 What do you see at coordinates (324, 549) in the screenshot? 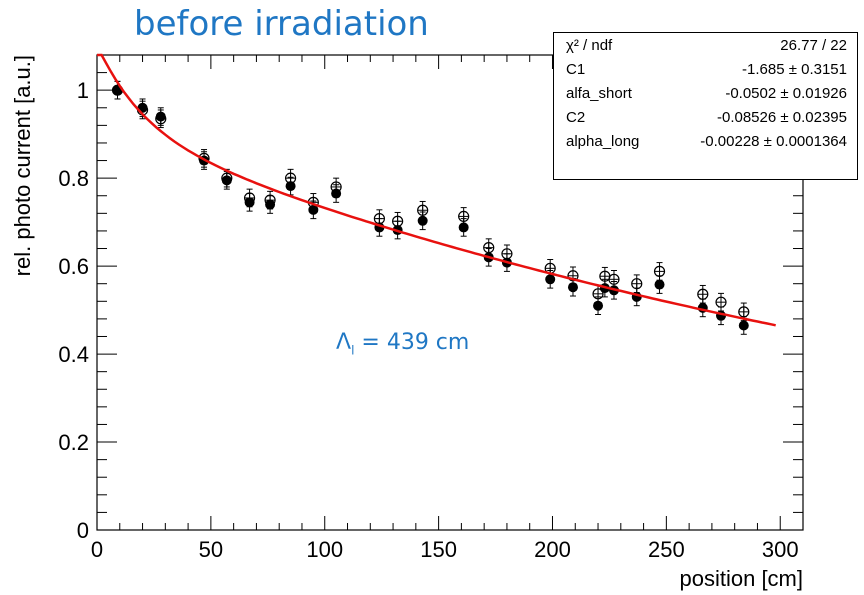
I see `x-tick-label: 100` at bounding box center [324, 549].